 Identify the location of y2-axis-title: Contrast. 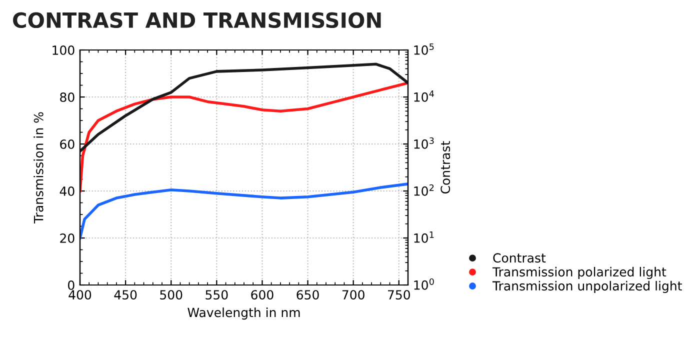
(445, 167).